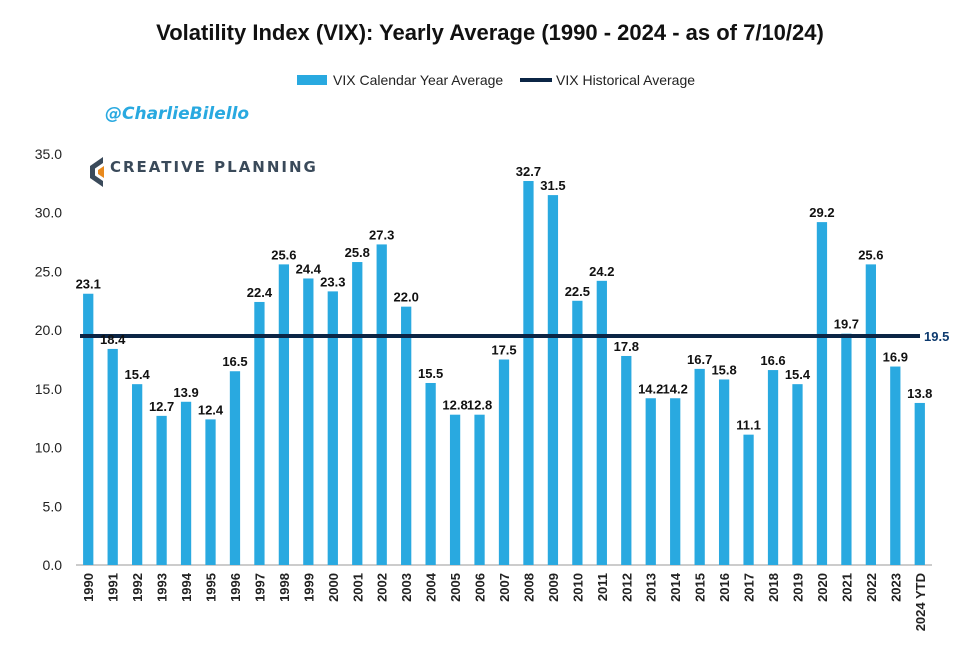  Describe the element at coordinates (48, 213) in the screenshot. I see `y-tick-label: 30.0` at that location.